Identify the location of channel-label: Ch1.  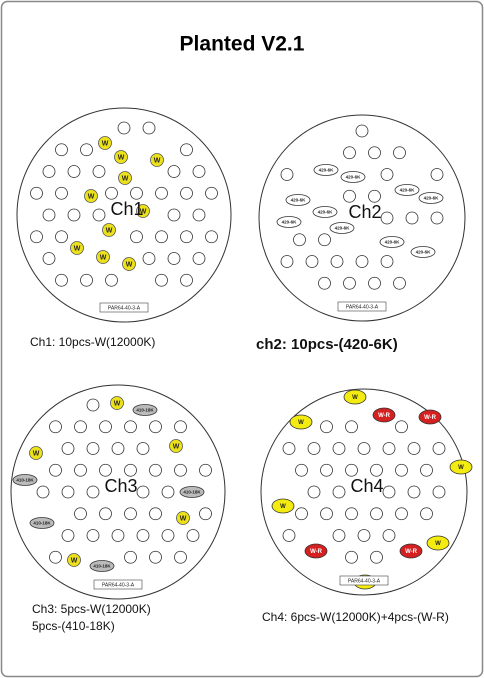
(126, 209).